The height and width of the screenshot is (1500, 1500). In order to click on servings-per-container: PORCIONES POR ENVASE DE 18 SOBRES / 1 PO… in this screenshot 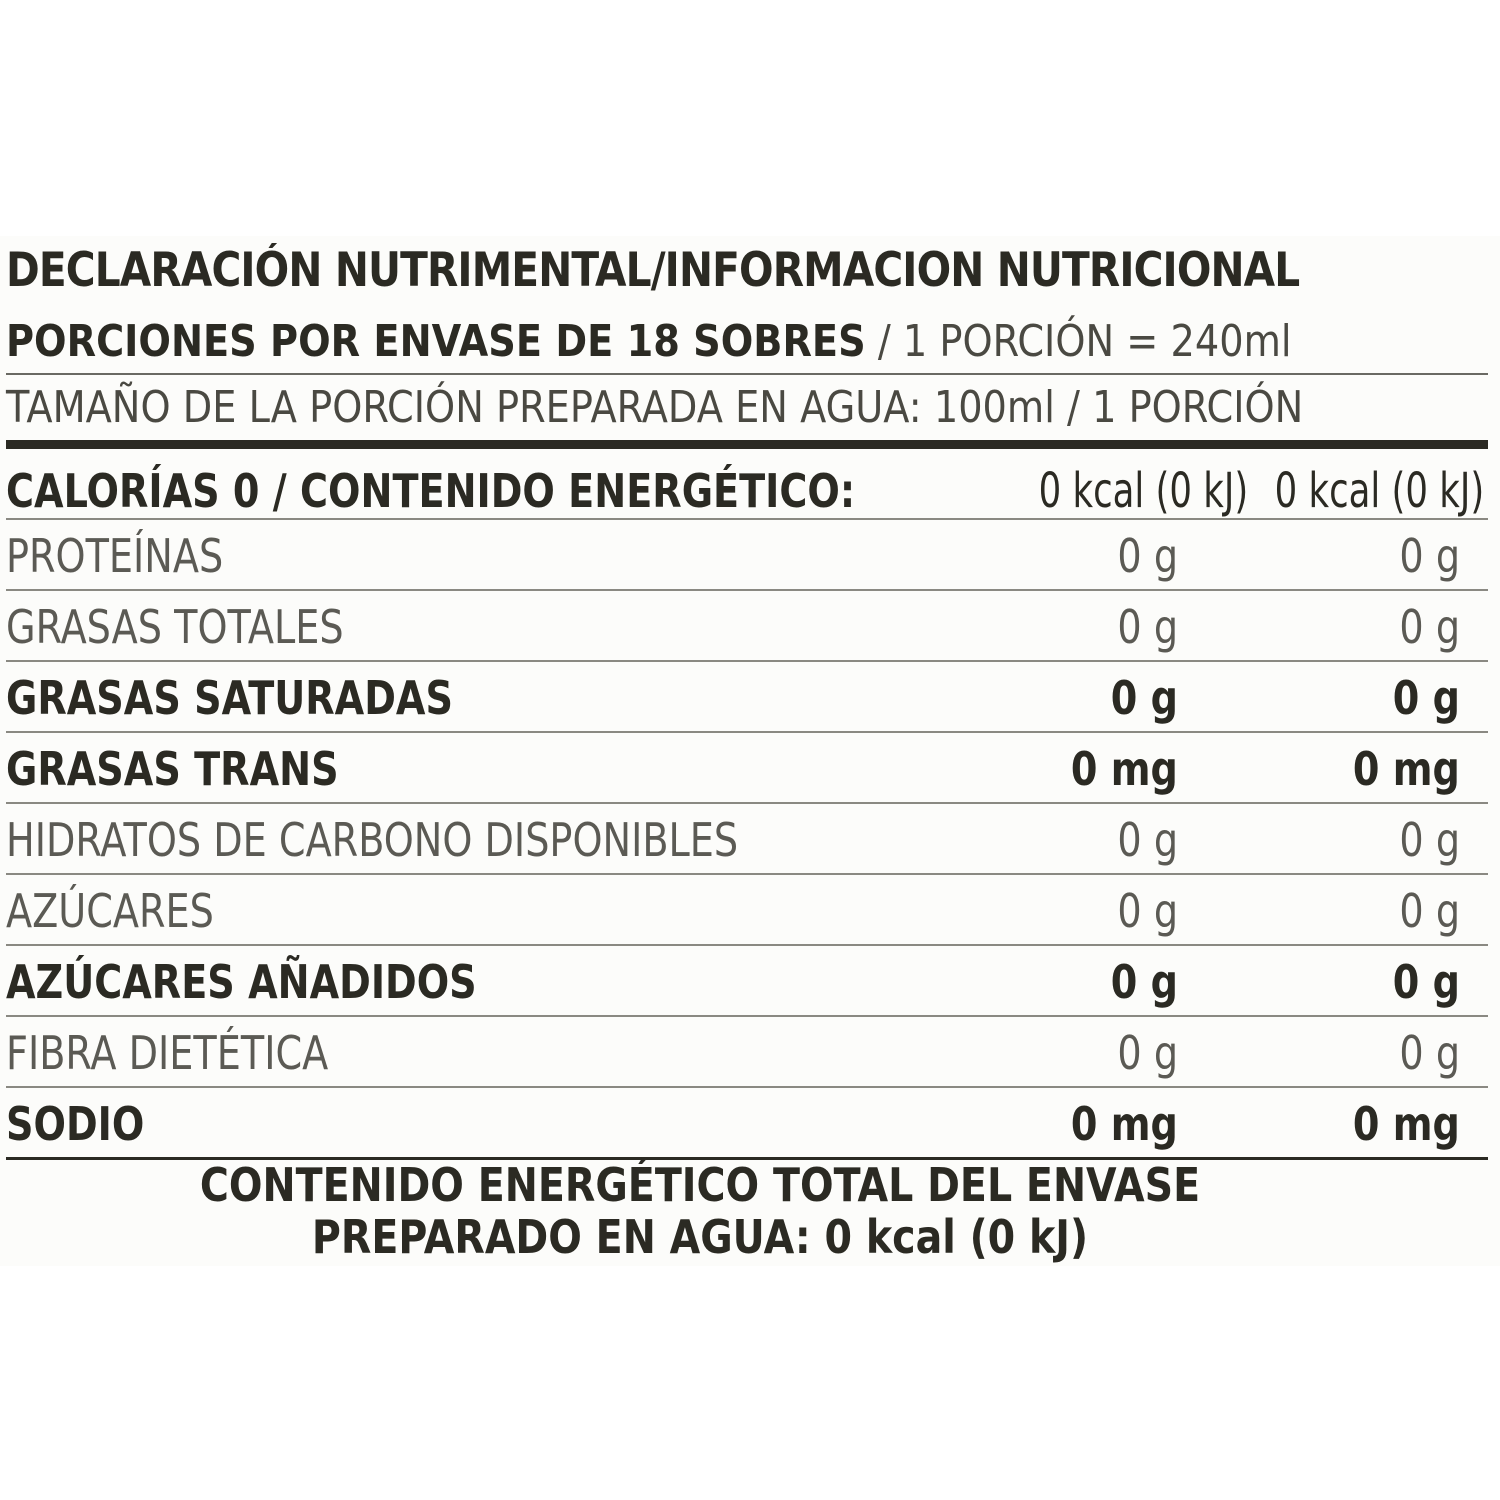, I will do `click(745, 342)`.